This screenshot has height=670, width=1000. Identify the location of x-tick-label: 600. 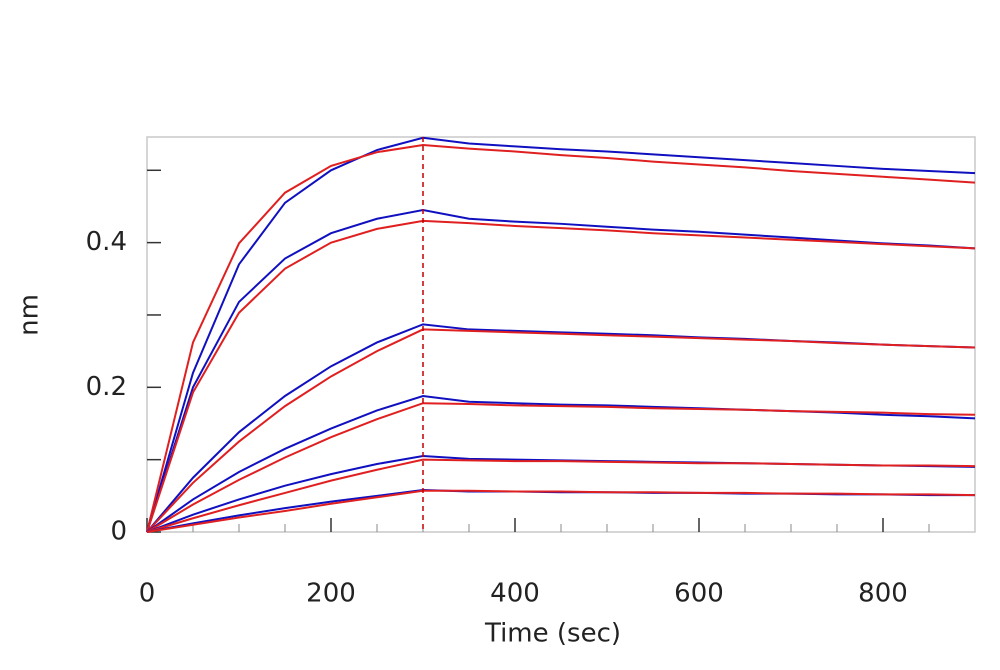
(699, 594).